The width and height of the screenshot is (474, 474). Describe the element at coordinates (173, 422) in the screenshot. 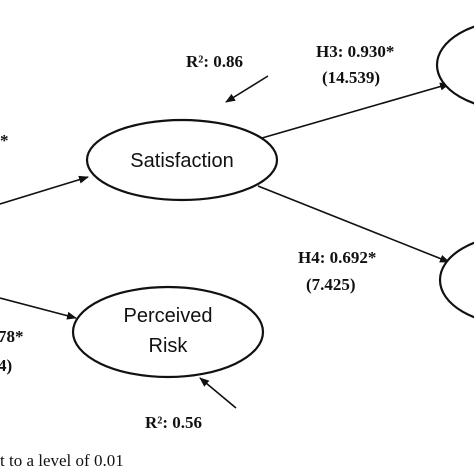

I see `r-squared: R²: 0.56` at that location.